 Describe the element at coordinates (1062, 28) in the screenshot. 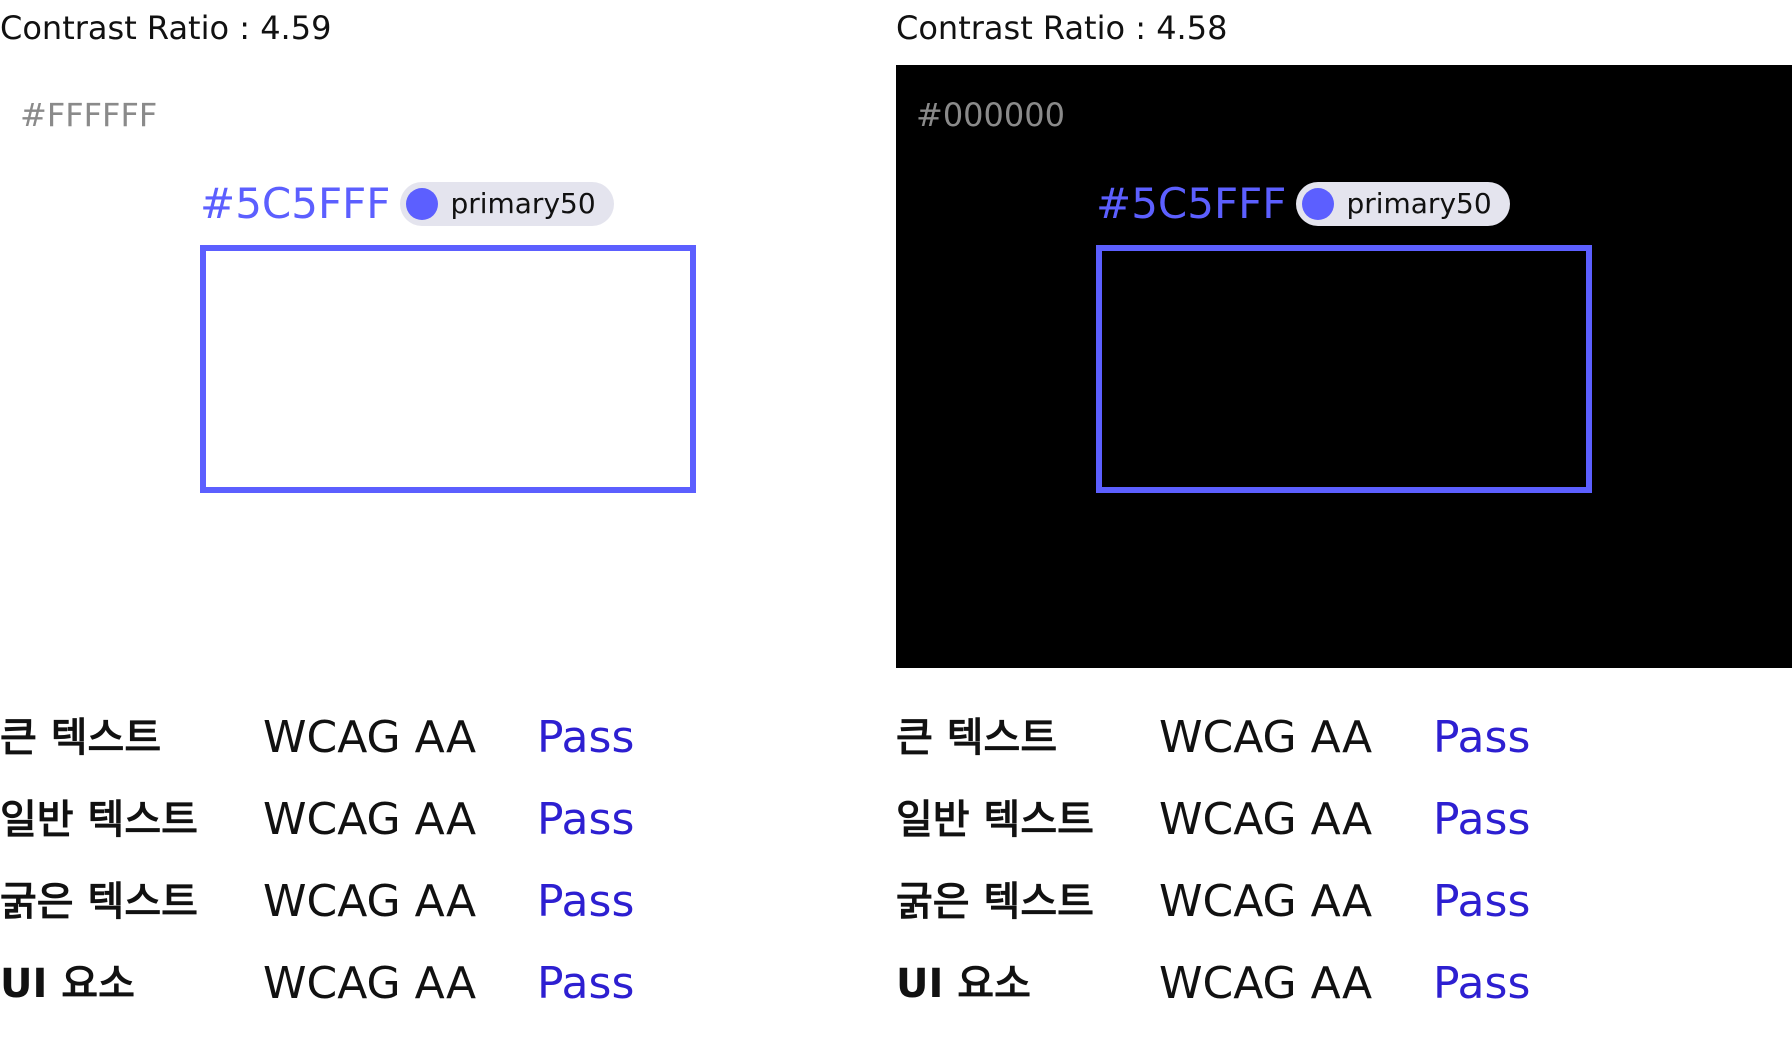

I see `contrast-ratio-title: Contrast Ratio : 4.58` at that location.